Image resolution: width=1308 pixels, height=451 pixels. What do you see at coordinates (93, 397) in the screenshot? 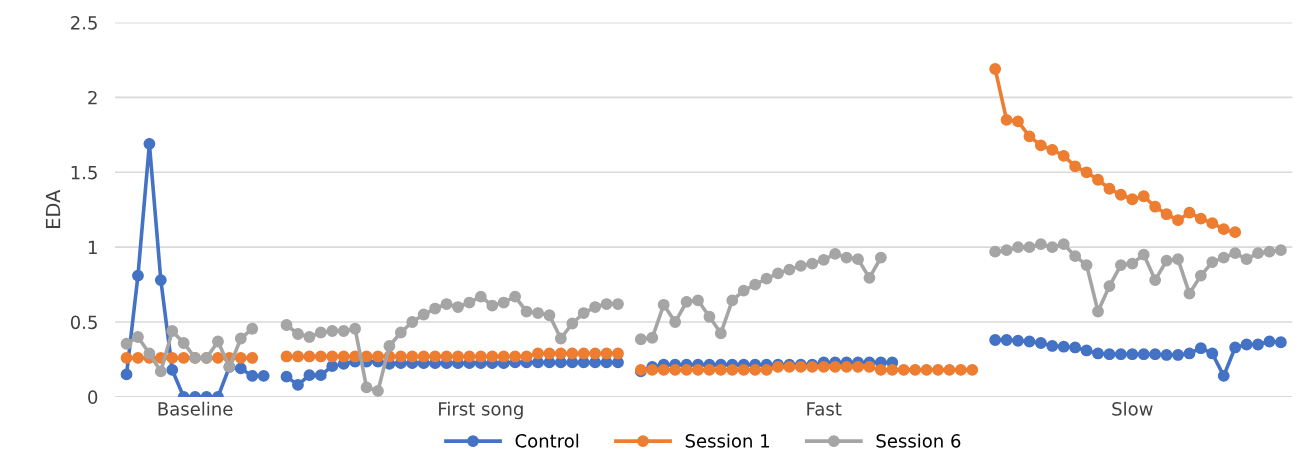
I see `y-tick-label: 0` at bounding box center [93, 397].